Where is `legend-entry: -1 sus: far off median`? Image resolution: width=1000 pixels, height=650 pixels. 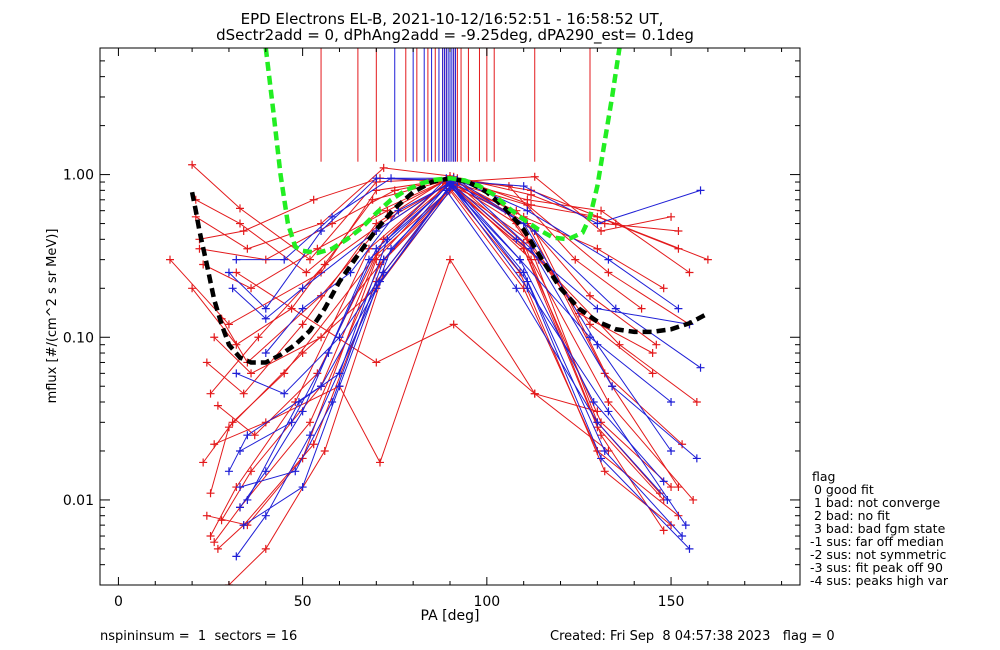
legend-entry: -1 sus: far off median is located at coordinates (877, 541).